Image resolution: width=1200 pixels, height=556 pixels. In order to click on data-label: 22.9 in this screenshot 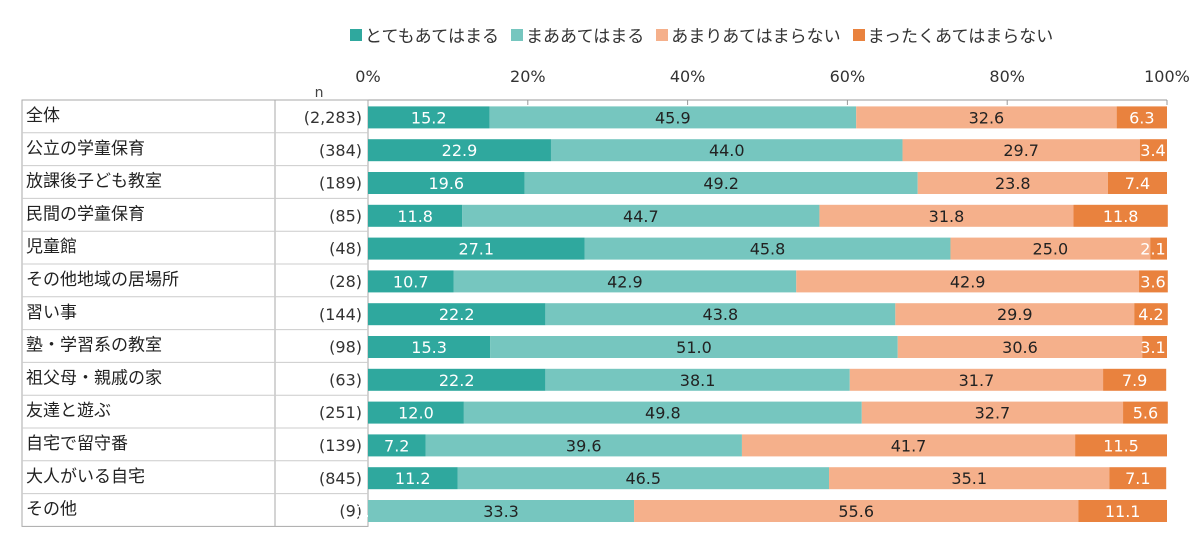, I will do `click(460, 150)`.